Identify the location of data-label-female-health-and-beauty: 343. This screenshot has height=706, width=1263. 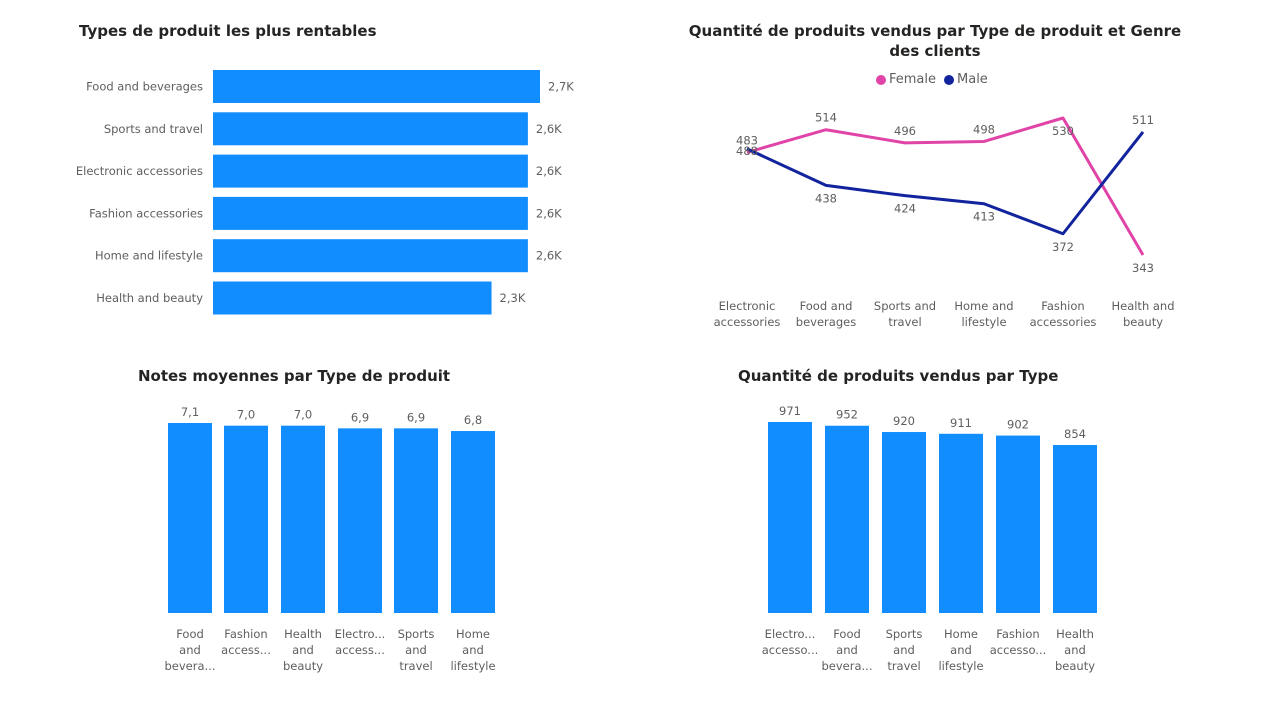
(1143, 268).